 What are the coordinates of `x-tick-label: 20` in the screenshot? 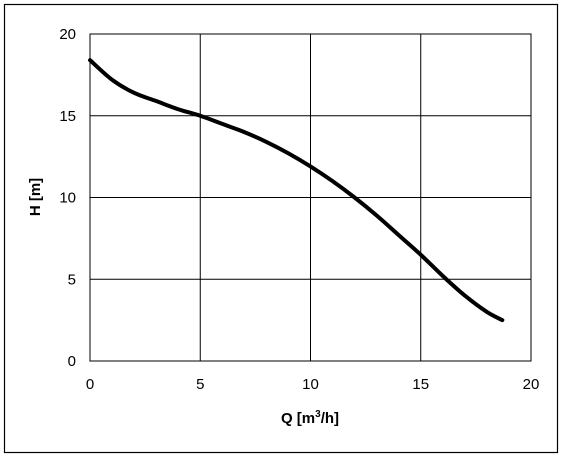 It's located at (531, 384).